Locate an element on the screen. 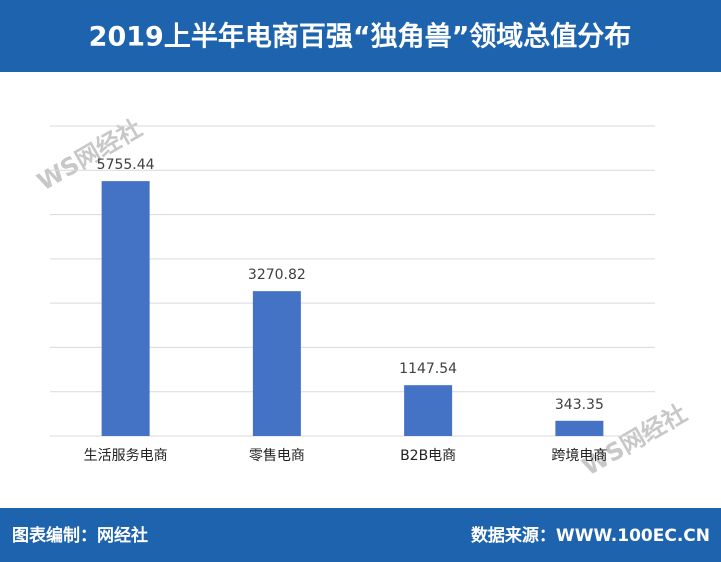  data-label: 5755.44 is located at coordinates (126, 165).